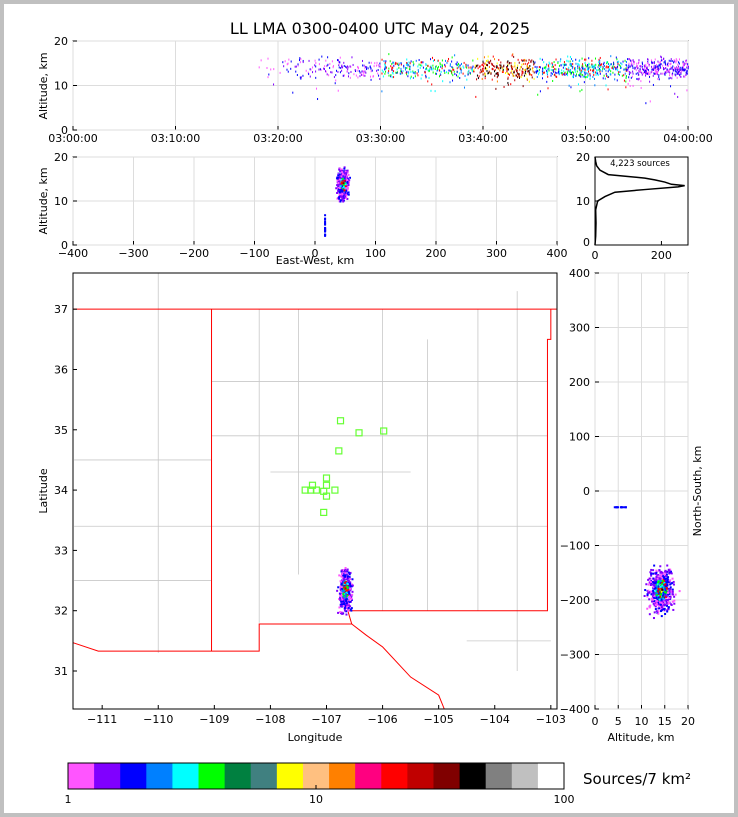 The width and height of the screenshot is (738, 817). What do you see at coordinates (107, 776) in the screenshot?
I see `colorbar-swatch` at bounding box center [107, 776].